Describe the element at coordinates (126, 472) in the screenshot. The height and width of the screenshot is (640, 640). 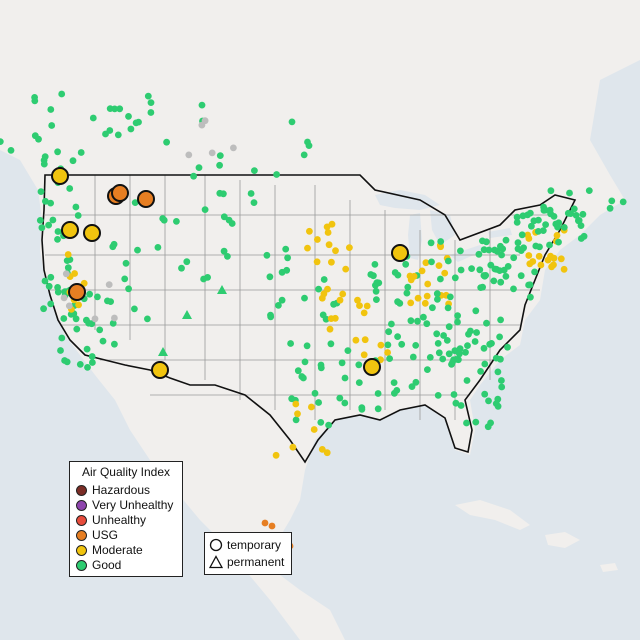
I see `aqi-legend-title: Air Quality Index` at that location.